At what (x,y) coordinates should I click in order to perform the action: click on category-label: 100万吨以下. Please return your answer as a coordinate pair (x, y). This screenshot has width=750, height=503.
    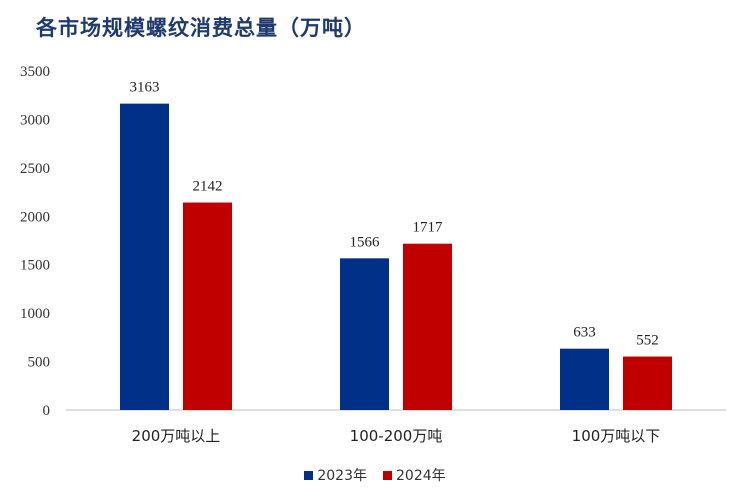
    Looking at the image, I should click on (616, 436).